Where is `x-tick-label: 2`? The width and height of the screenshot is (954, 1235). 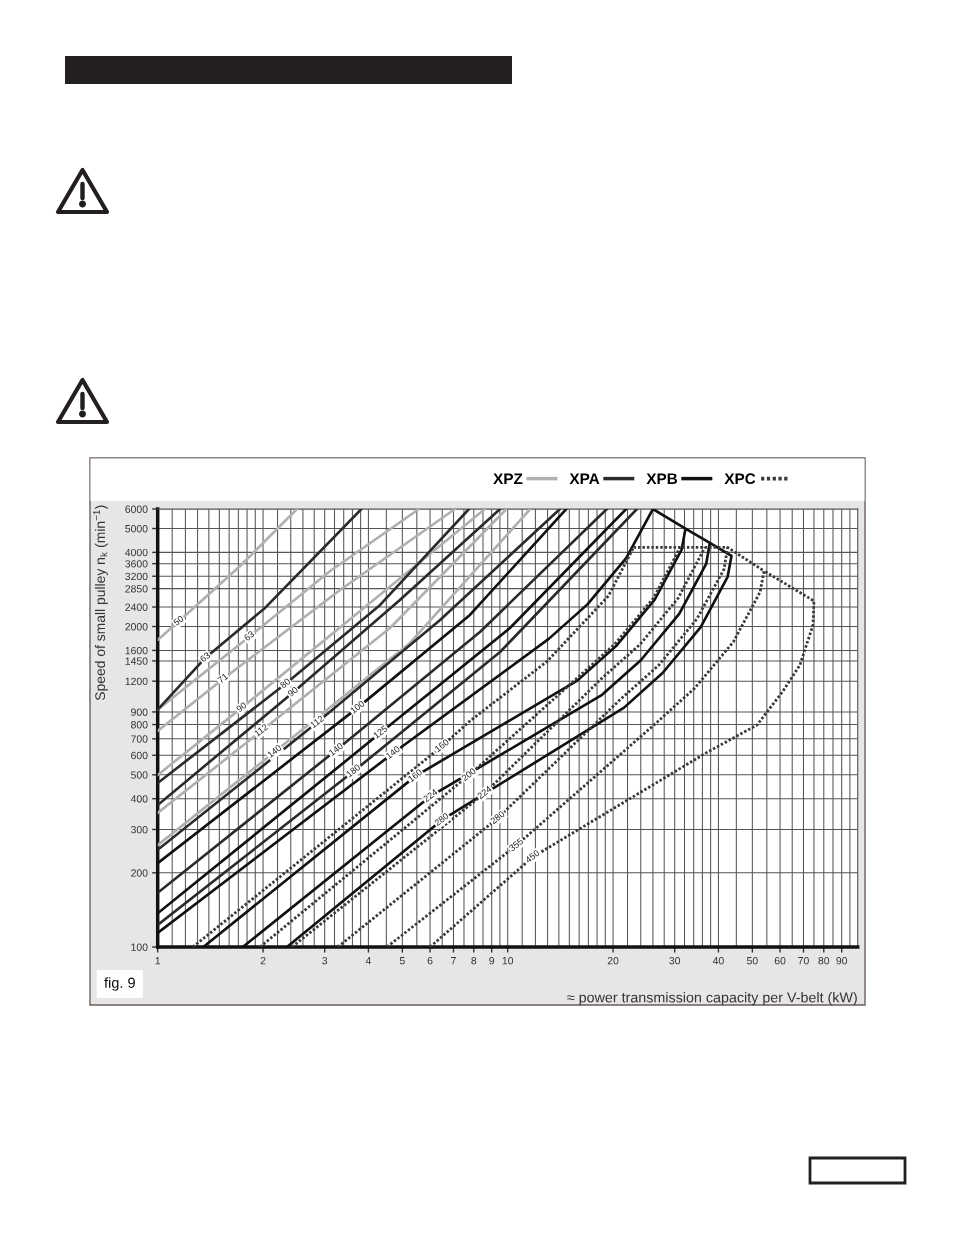
x-tick-label: 2 is located at coordinates (263, 961).